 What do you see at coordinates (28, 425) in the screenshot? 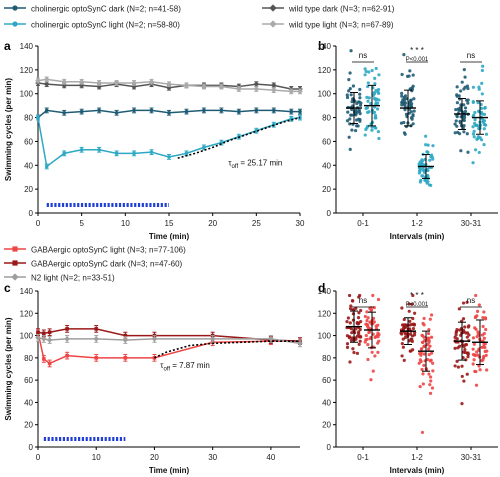
I see `y-tick-label: 20` at bounding box center [28, 425].